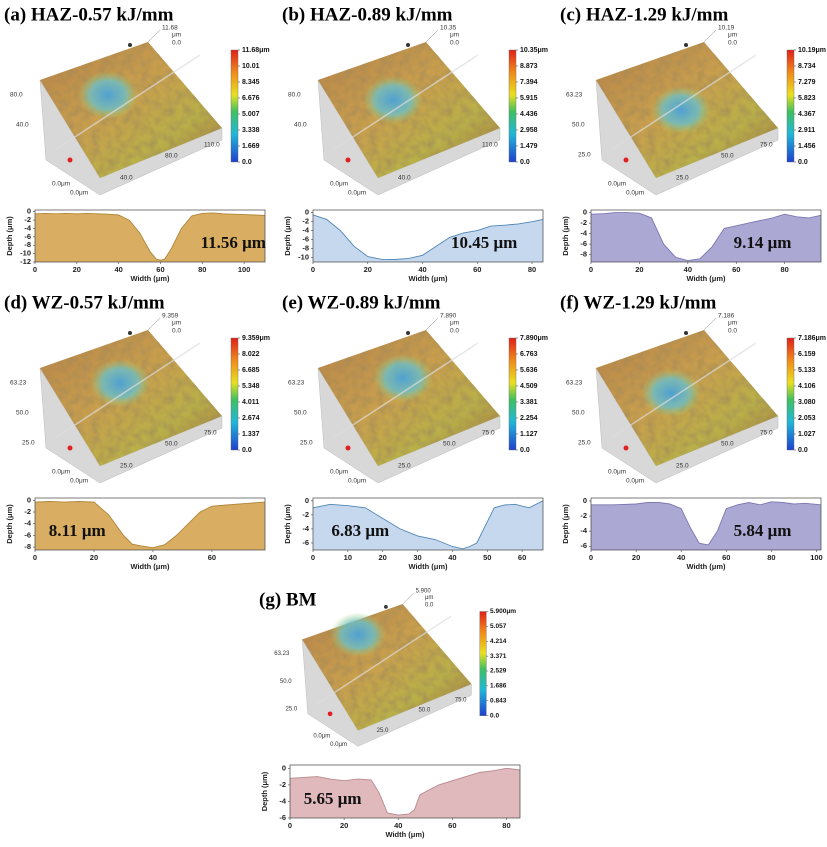 The width and height of the screenshot is (827, 847). What do you see at coordinates (812, 50) in the screenshot?
I see `colorbar-label: 10.19μm` at bounding box center [812, 50].